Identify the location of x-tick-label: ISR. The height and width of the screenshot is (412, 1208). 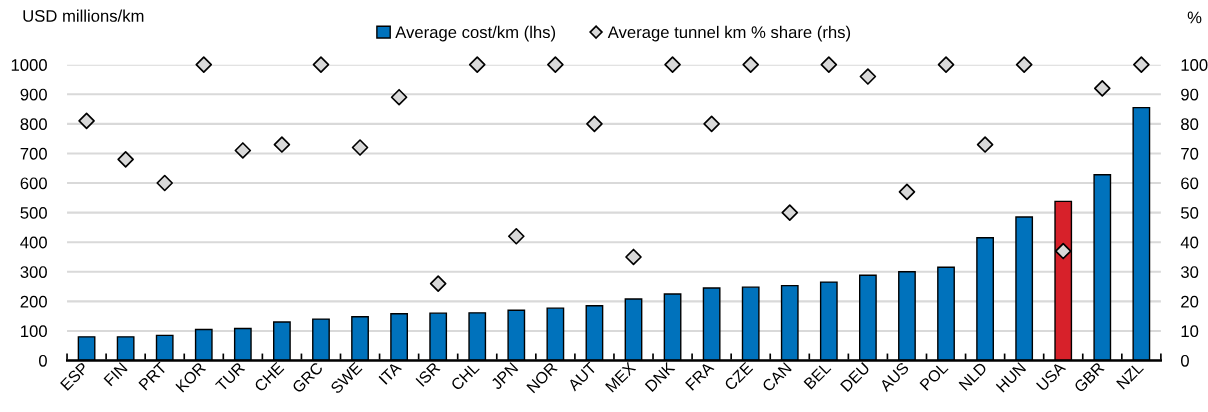
(428, 374).